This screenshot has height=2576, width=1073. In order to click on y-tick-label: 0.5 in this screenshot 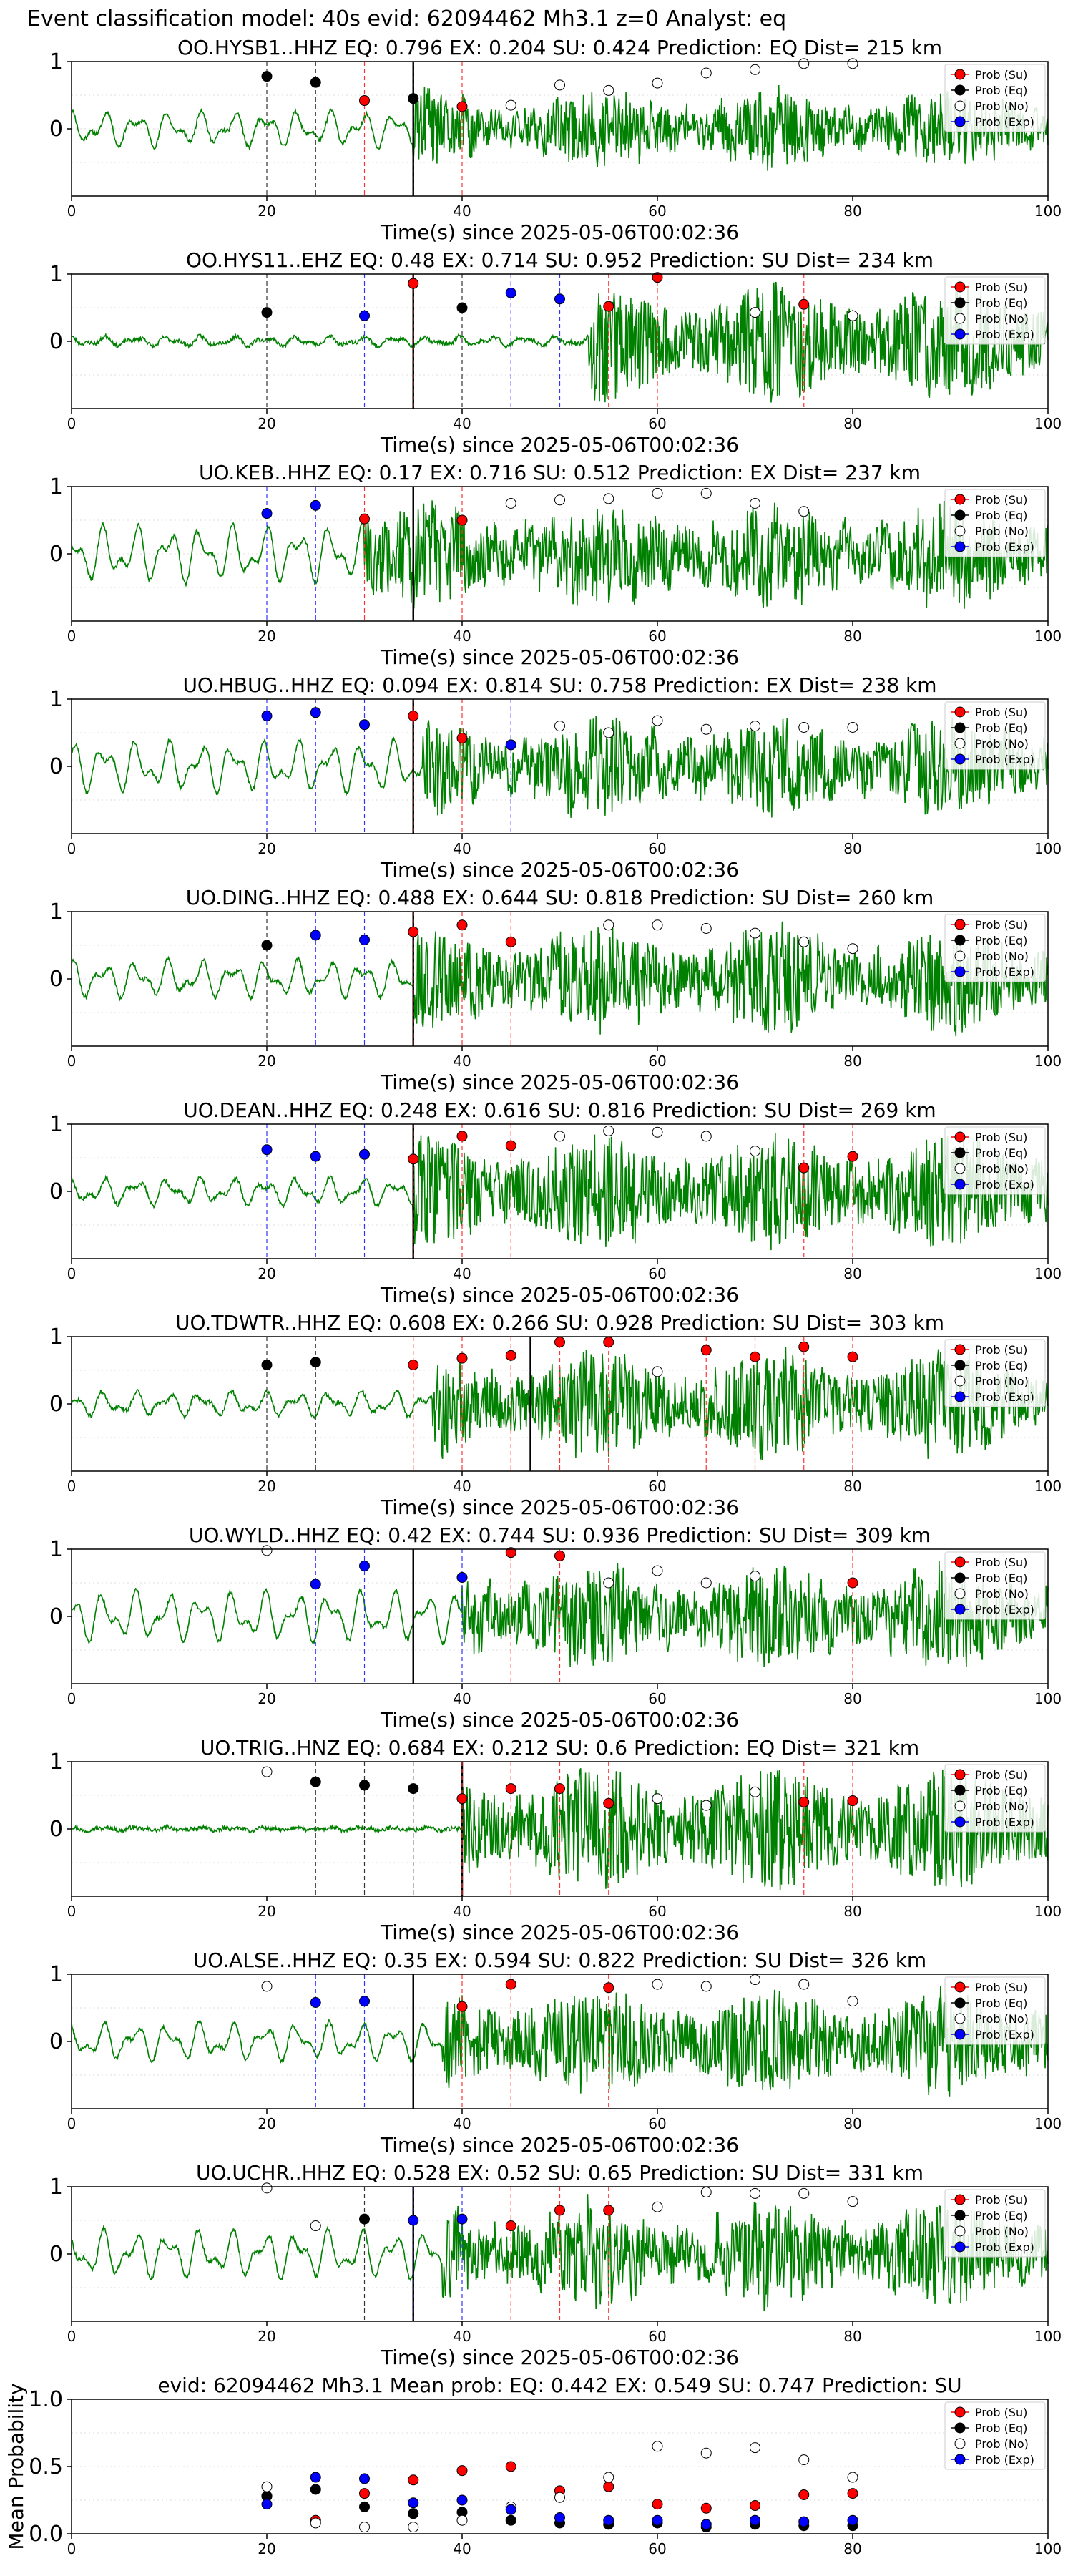, I will do `click(46, 2466)`.